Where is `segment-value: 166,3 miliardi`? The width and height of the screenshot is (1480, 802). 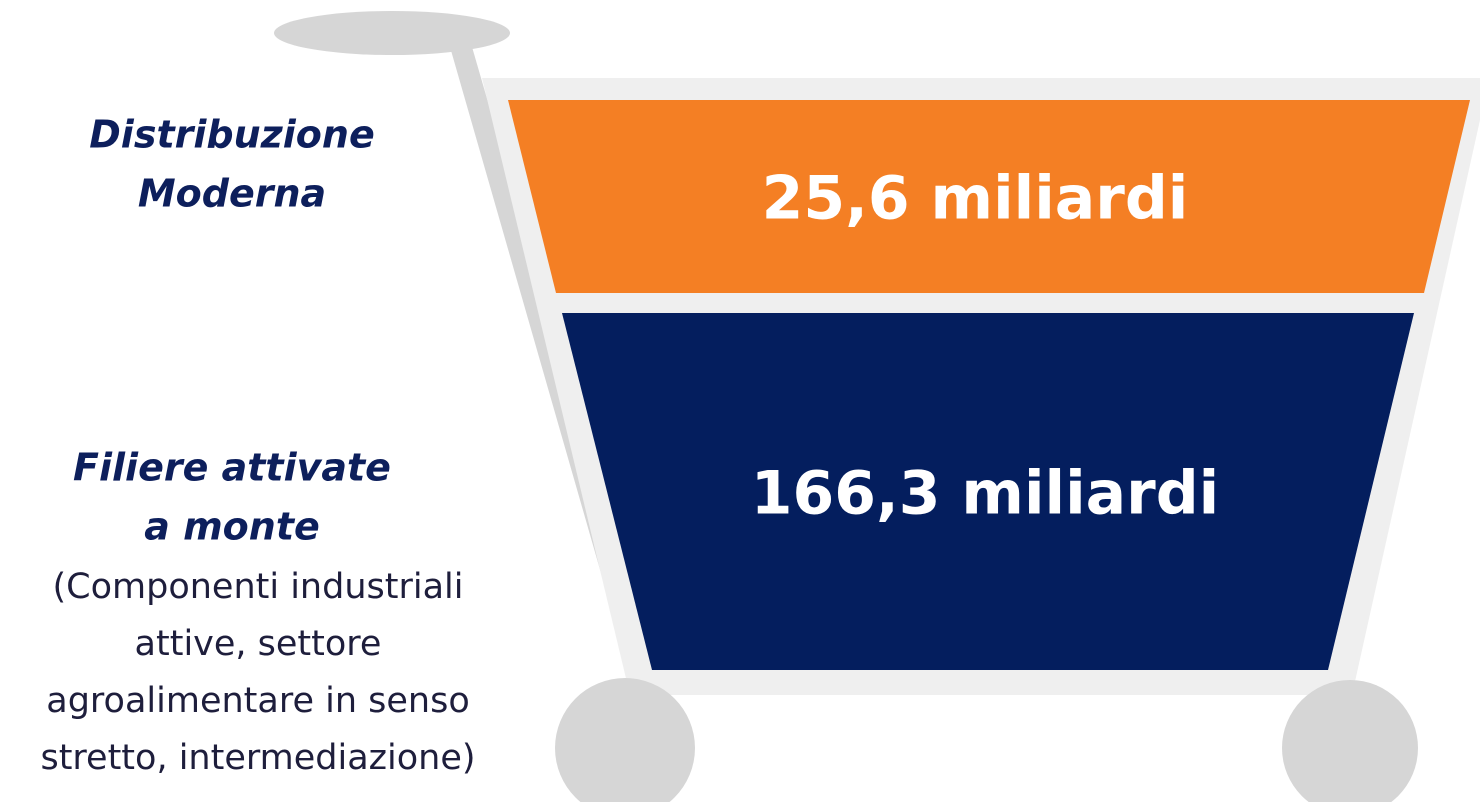
segment-value: 166,3 miliardi is located at coordinates (985, 494).